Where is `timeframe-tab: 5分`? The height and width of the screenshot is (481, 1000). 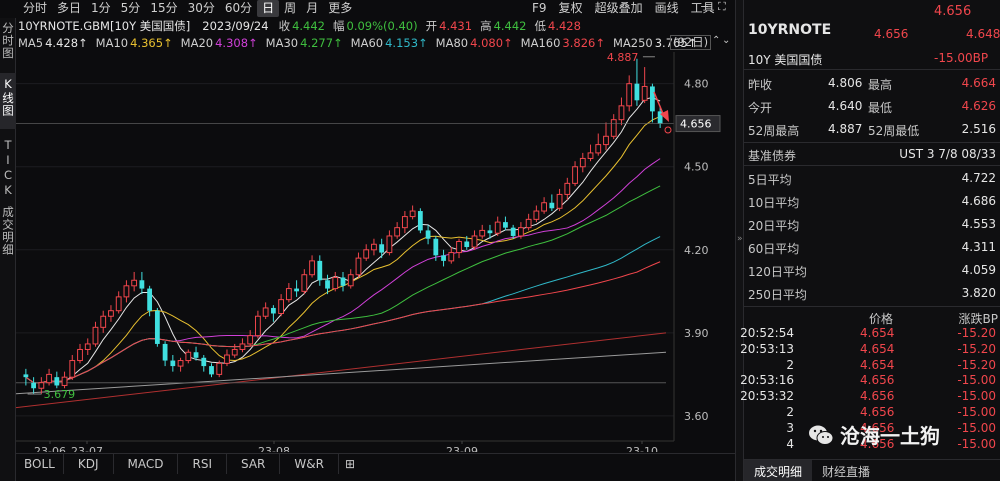
timeframe-tab: 5分 is located at coordinates (130, 8).